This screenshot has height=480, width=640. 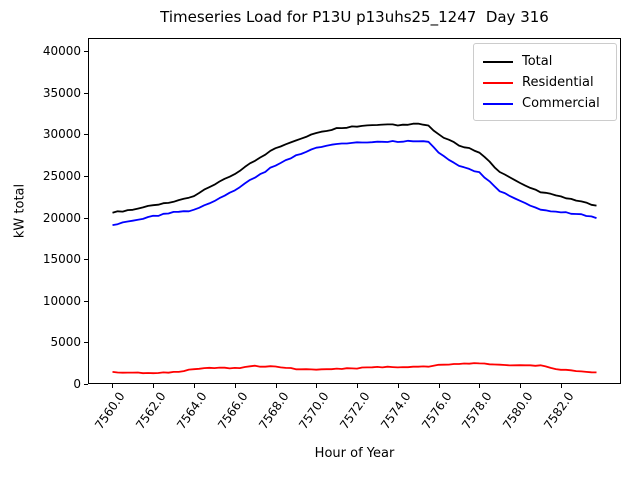 What do you see at coordinates (65, 342) in the screenshot?
I see `y-tick-label: 5000` at bounding box center [65, 342].